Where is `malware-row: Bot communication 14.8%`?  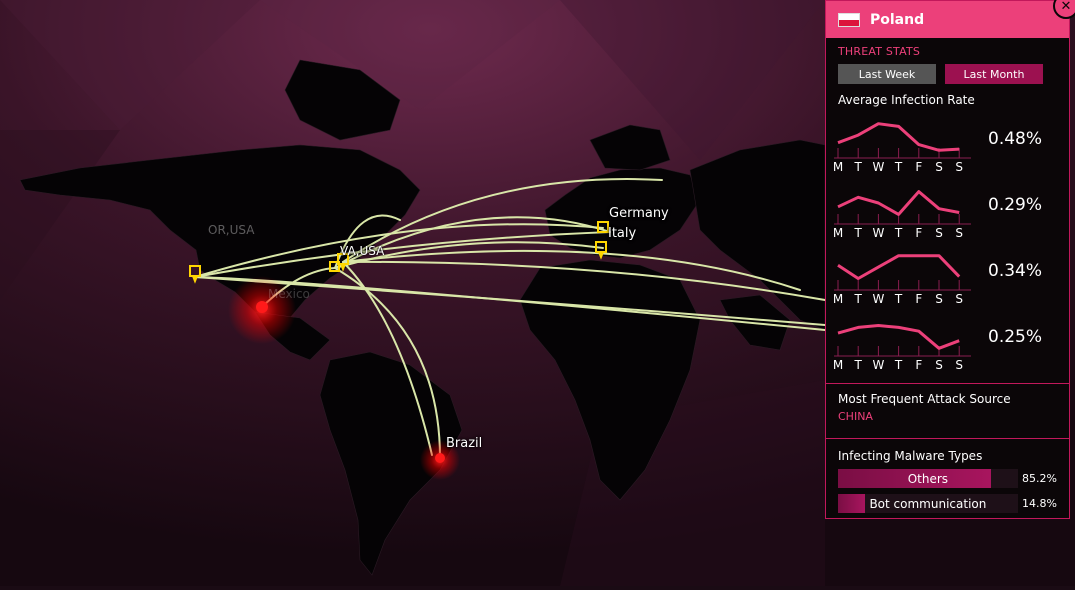
malware-row: Bot communication 14.8% is located at coordinates (947, 503).